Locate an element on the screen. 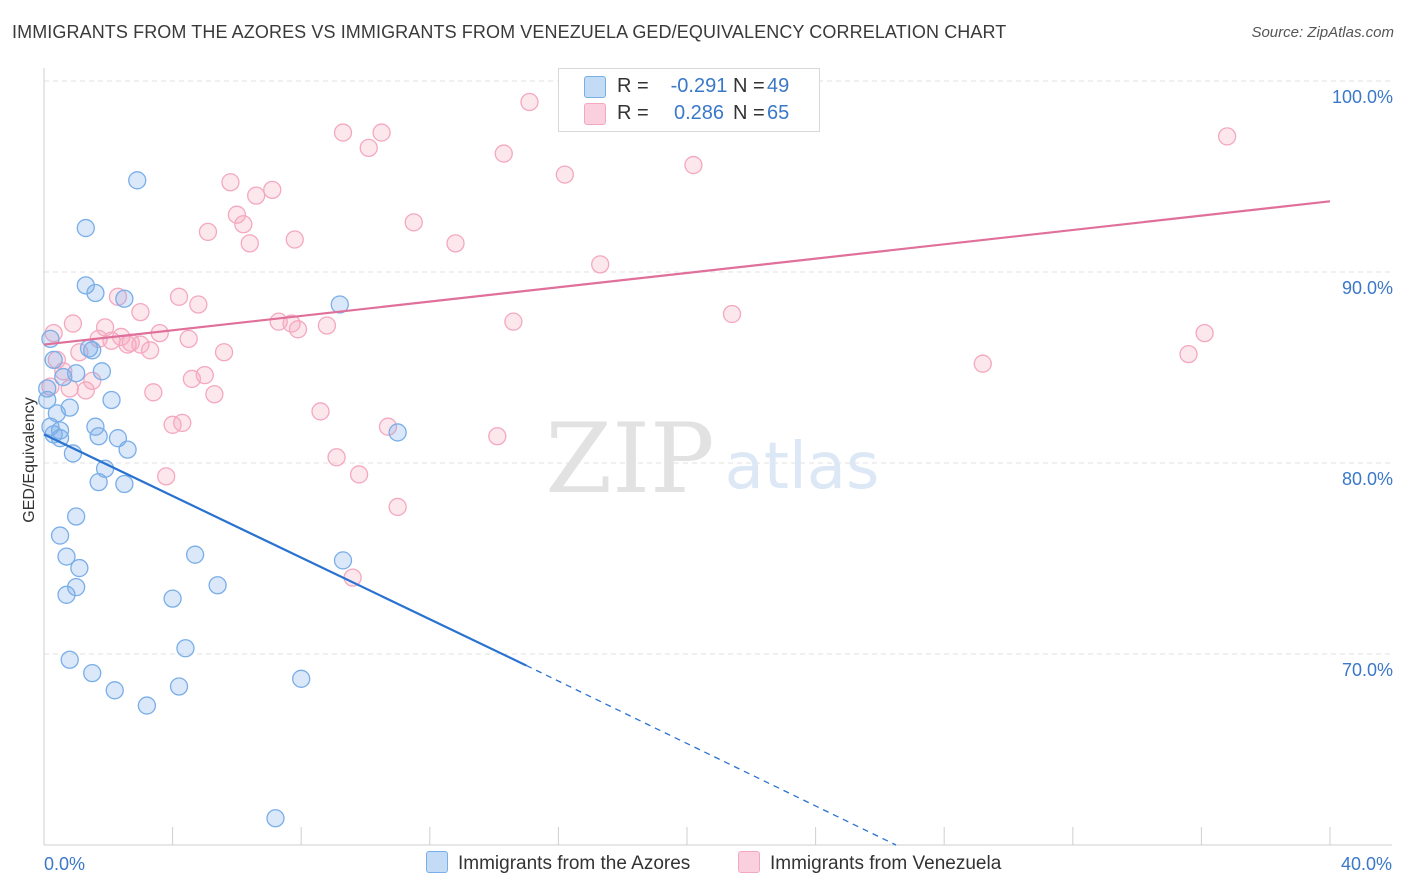 This screenshot has height=892, width=1406. r-value-azores: -0.291 is located at coordinates (699, 86).